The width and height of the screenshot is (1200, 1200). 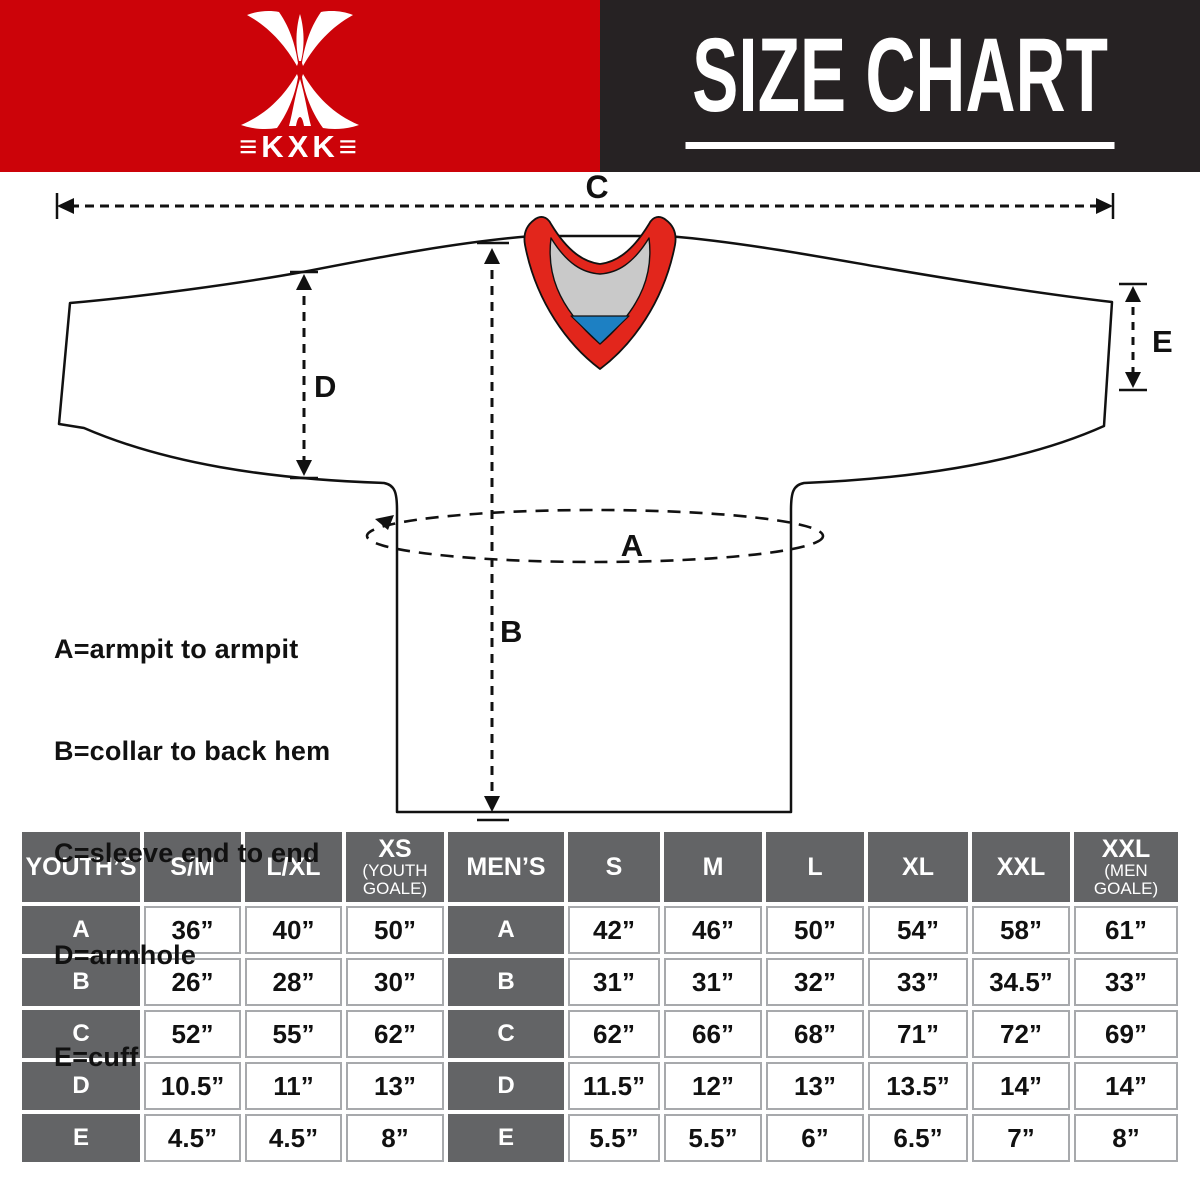 I want to click on col-header-men-l: L, so click(x=815, y=867).